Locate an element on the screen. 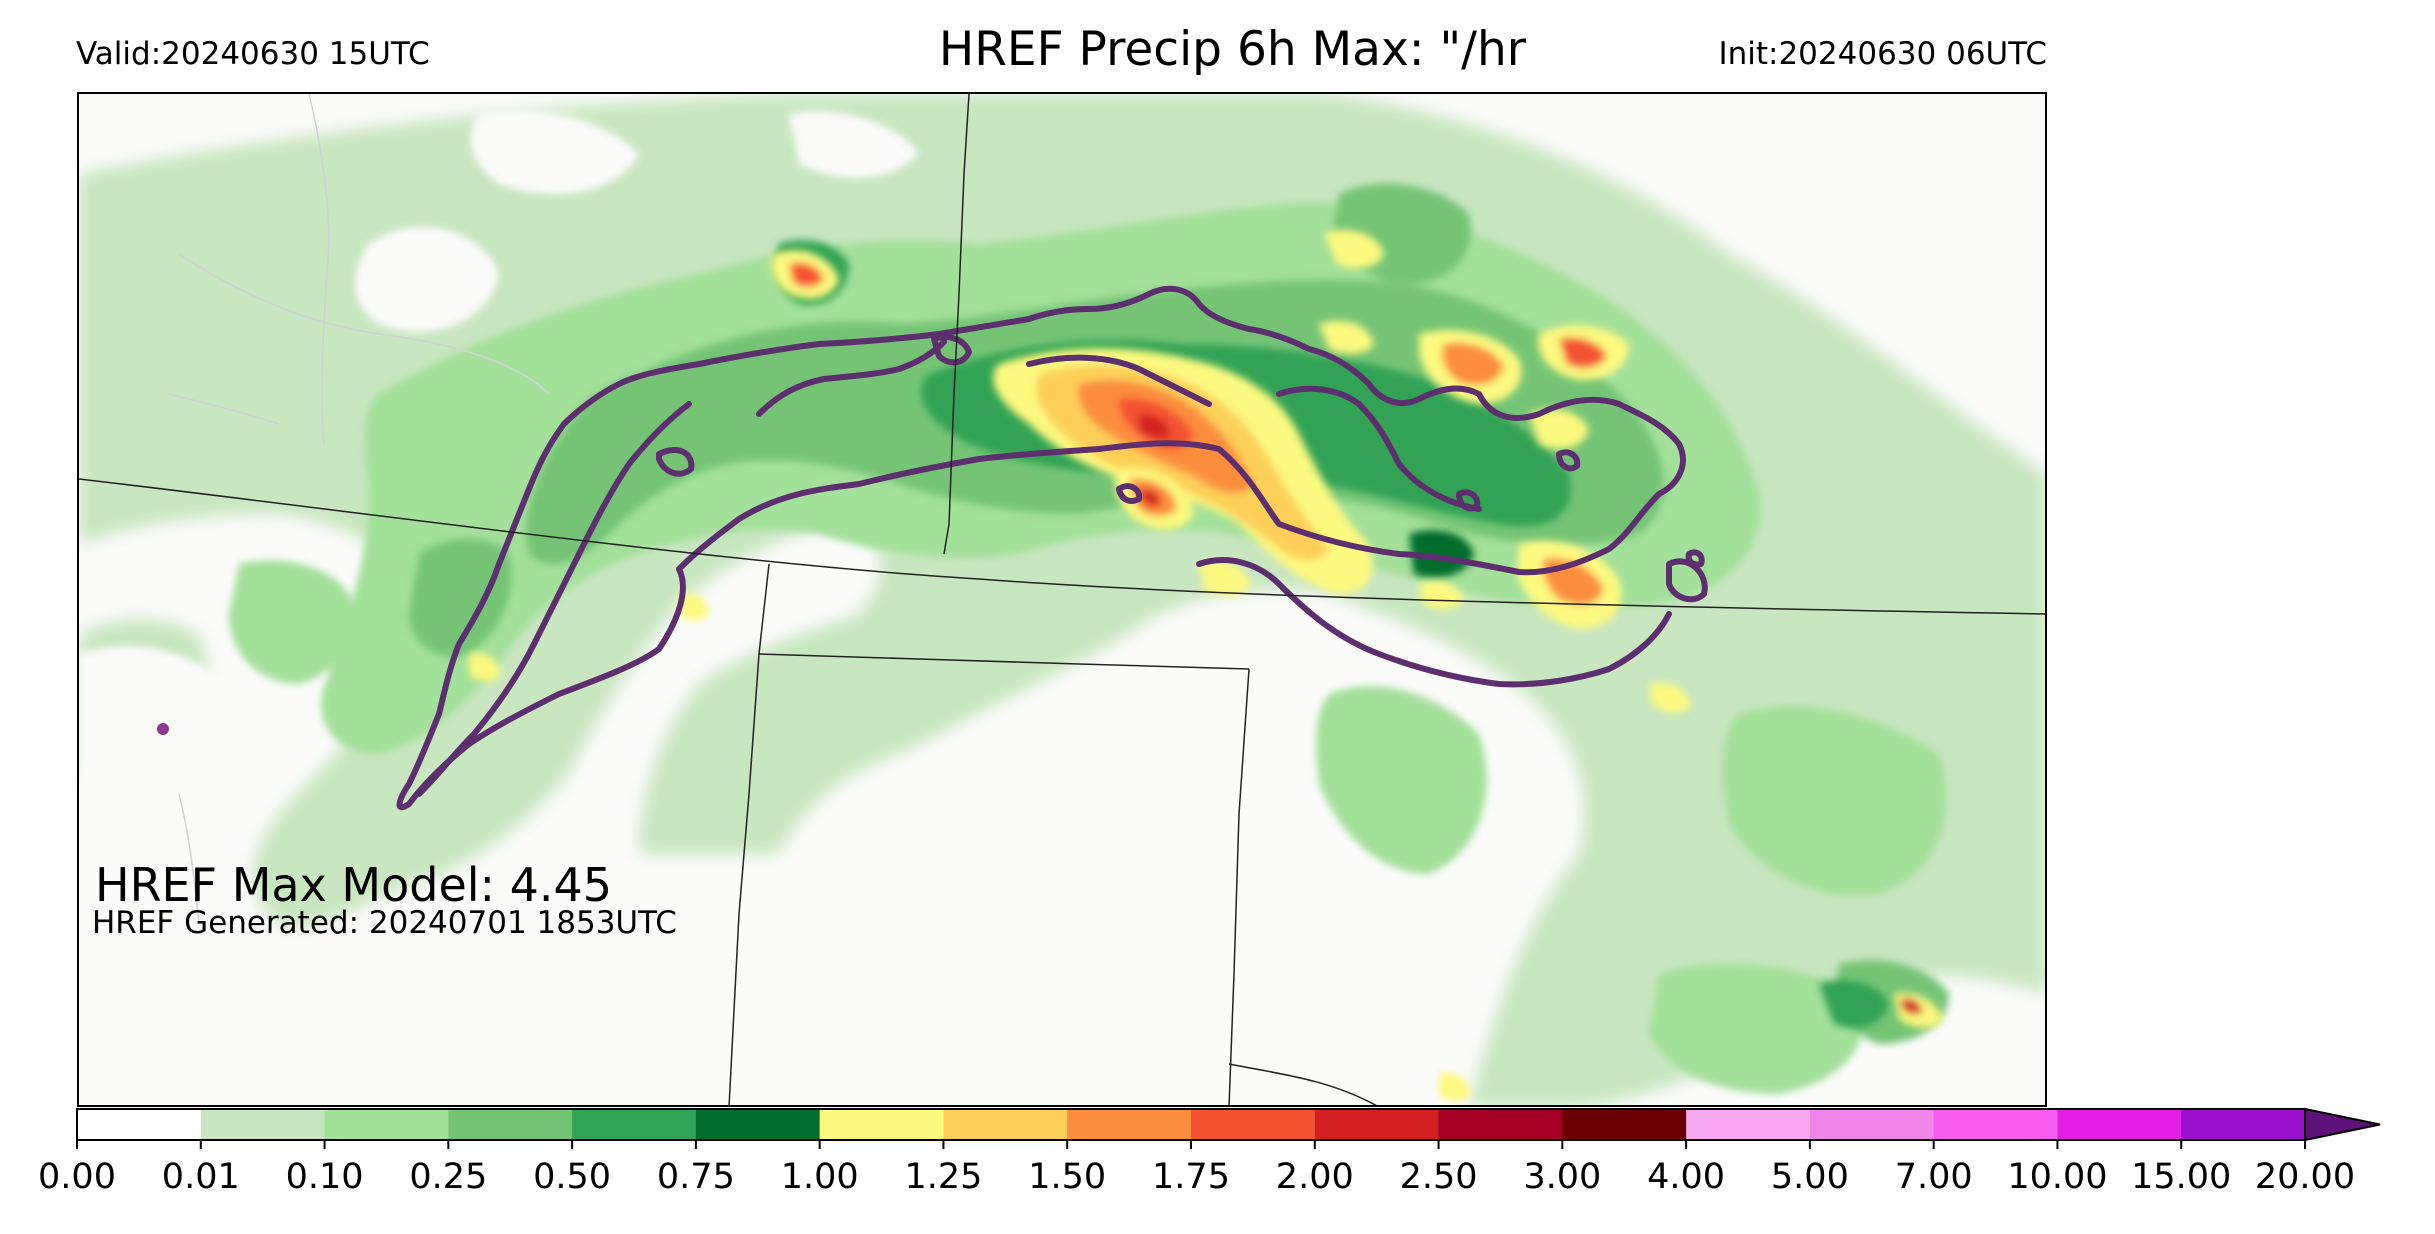 Image resolution: width=2435 pixels, height=1234 pixels. chart-title: HREF Precip 6h Max: "/hr is located at coordinates (1232, 49).